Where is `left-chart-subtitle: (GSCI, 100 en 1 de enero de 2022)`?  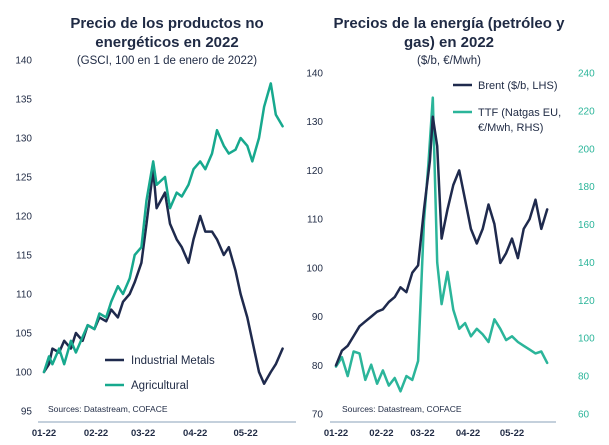
left-chart-subtitle: (GSCI, 100 en 1 de enero de 2022) is located at coordinates (167, 61).